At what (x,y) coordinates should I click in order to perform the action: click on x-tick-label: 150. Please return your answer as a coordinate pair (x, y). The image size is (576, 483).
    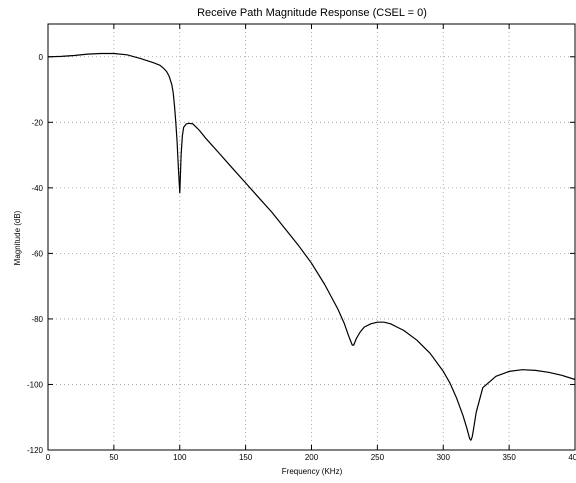
    Looking at the image, I should click on (246, 457).